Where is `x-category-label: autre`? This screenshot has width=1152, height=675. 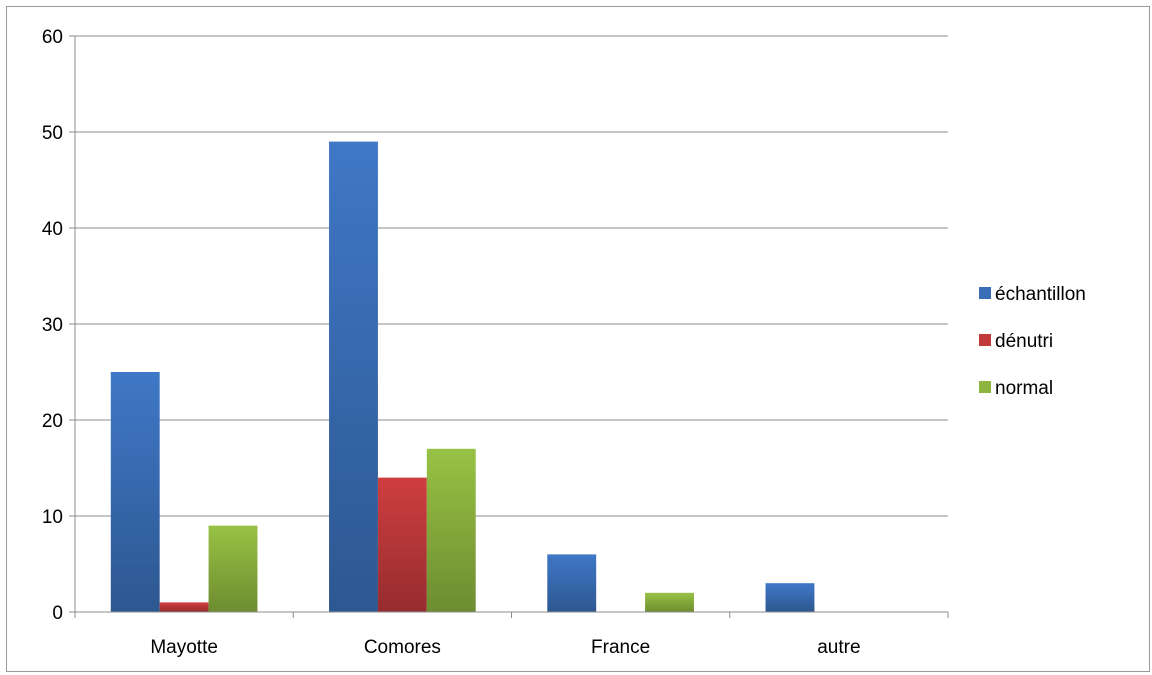 x-category-label: autre is located at coordinates (838, 647).